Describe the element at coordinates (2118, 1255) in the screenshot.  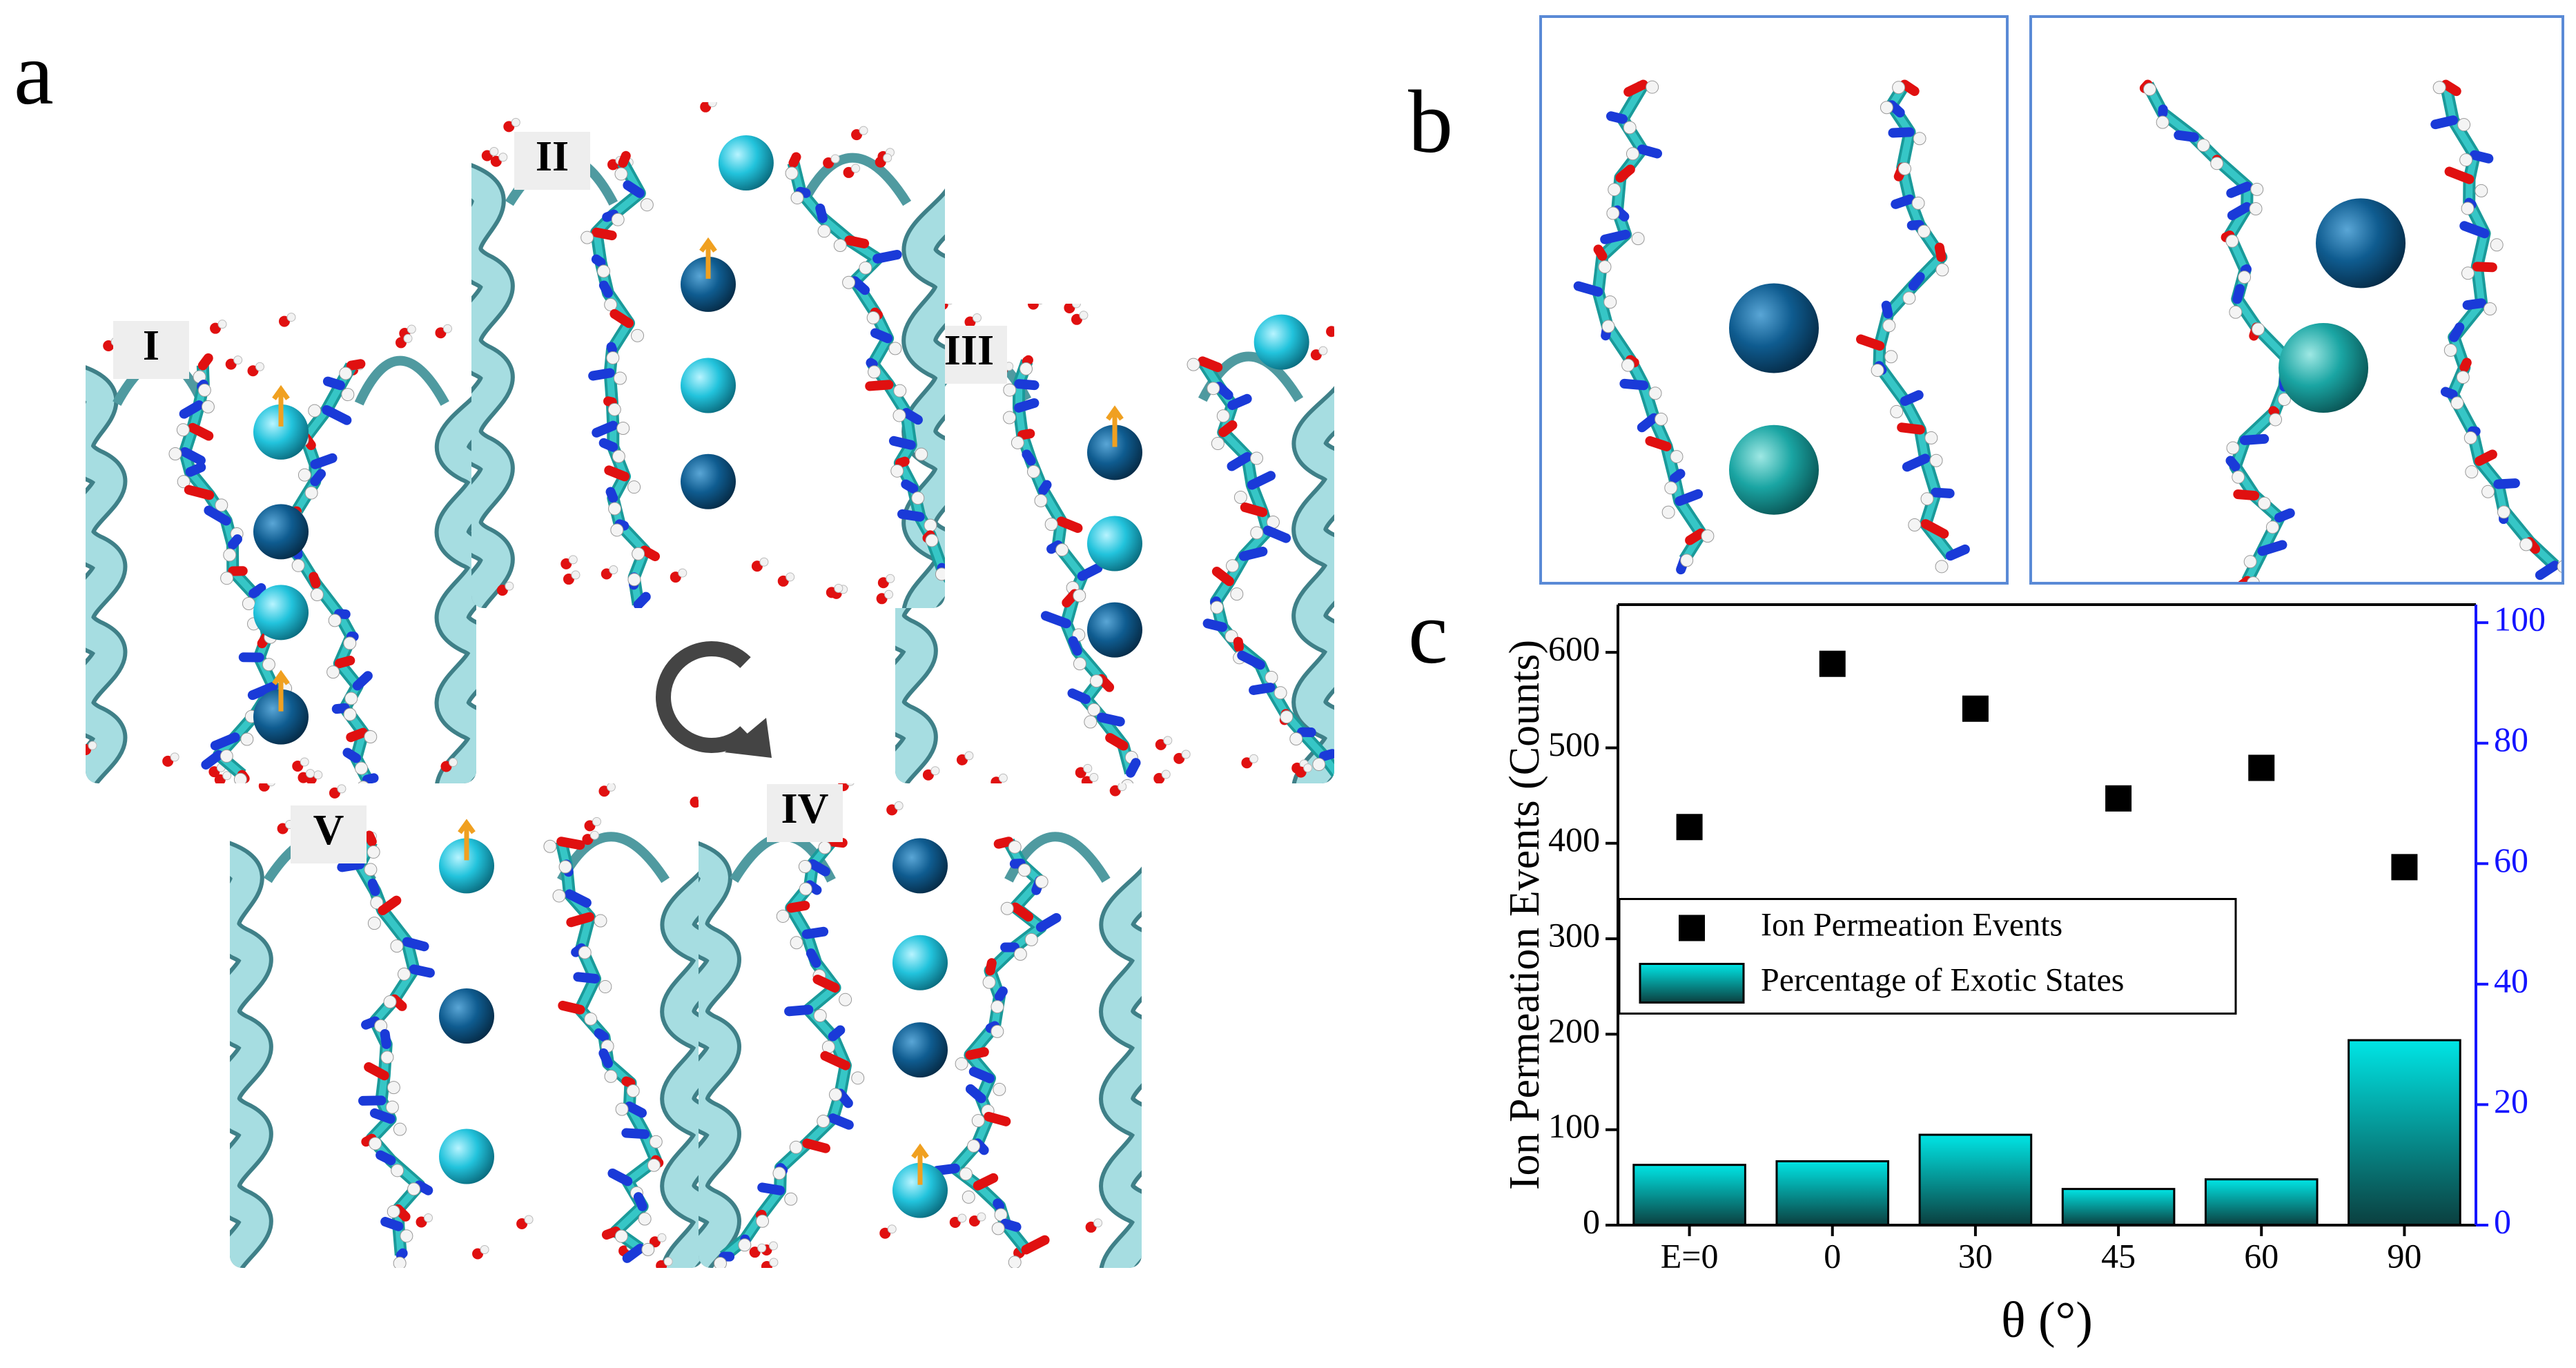
I see `x-tick-label: 45` at that location.